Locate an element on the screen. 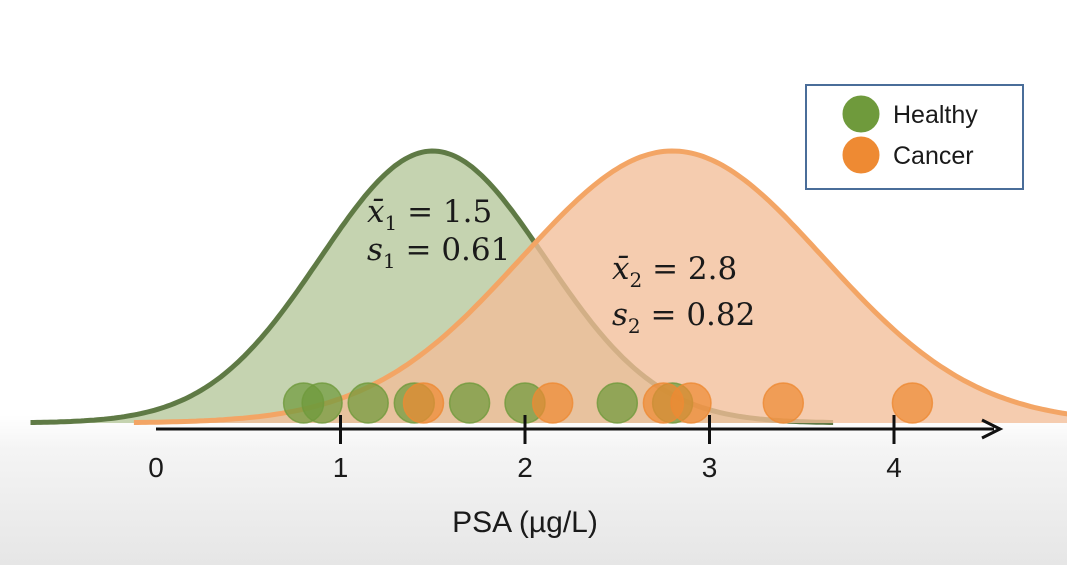  x-tick-label: 4 is located at coordinates (894, 467).